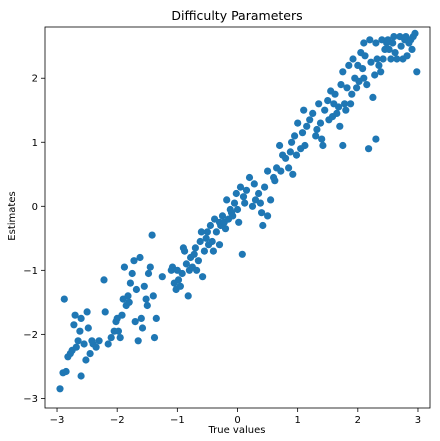 The width and height of the screenshot is (440, 441). I want to click on x-tick-label: 3, so click(418, 420).